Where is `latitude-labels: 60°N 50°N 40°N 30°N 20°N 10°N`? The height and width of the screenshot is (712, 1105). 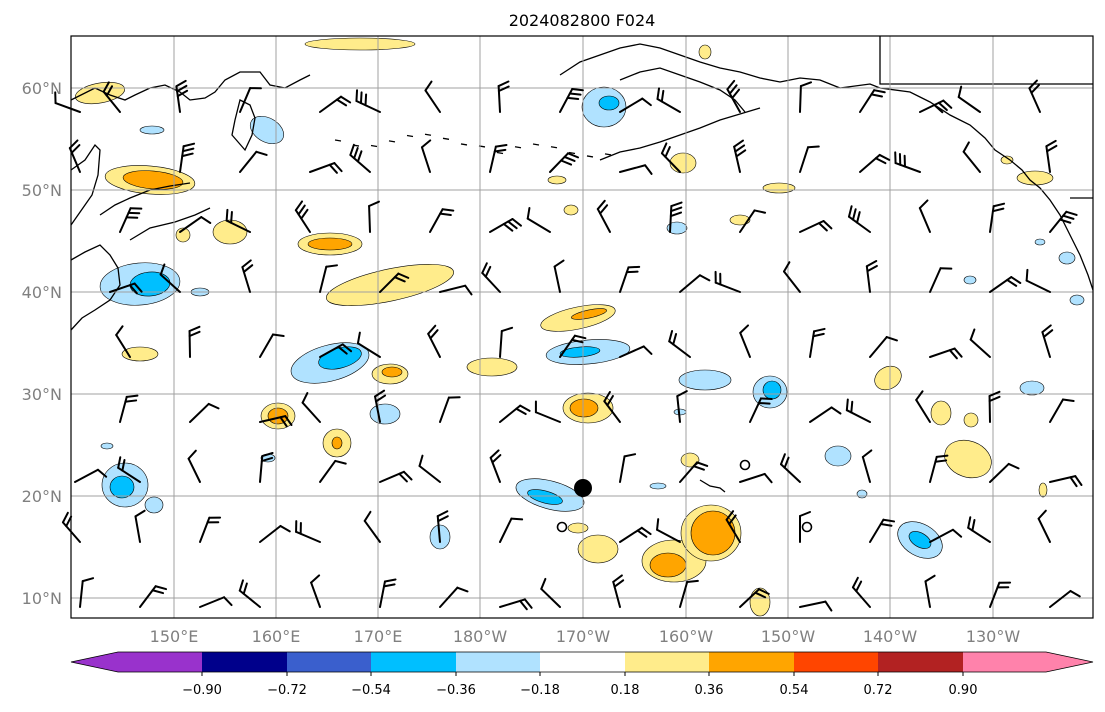 latitude-labels: 60°N 50°N 40°N 30°N 20°N 10°N is located at coordinates (42, 343).